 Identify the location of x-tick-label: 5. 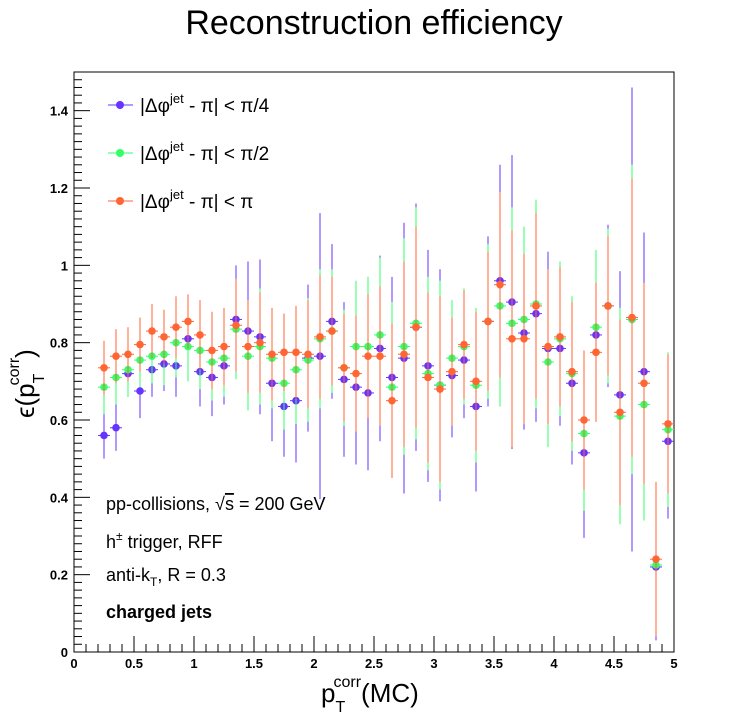
(673, 663).